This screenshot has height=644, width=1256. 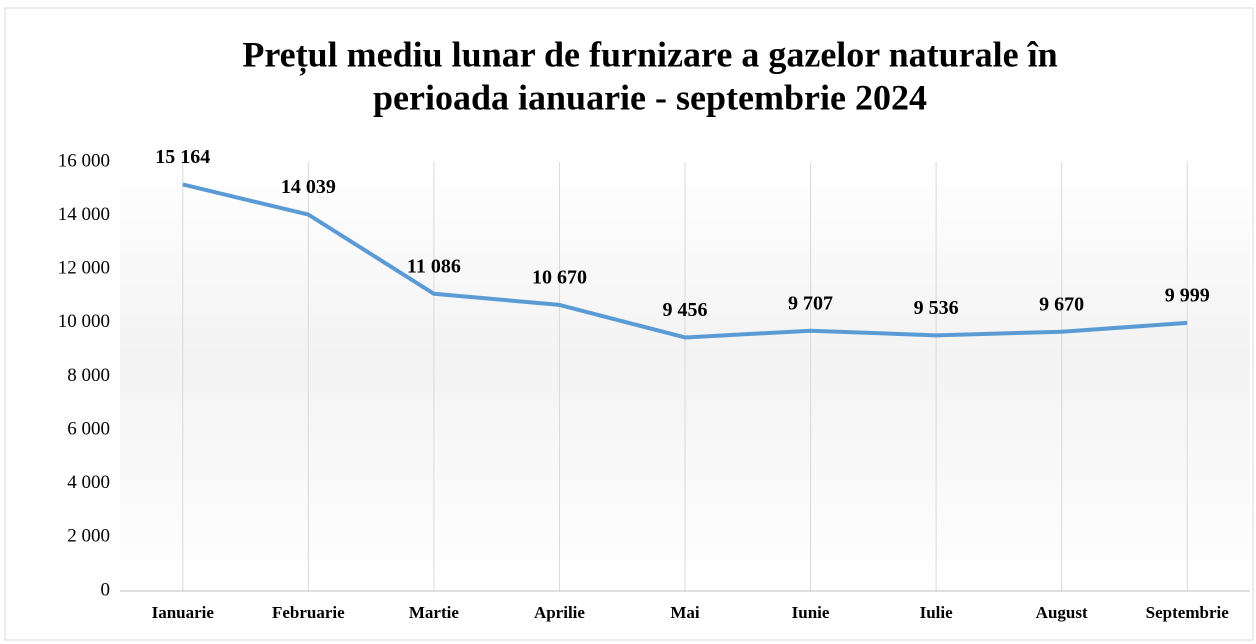 I want to click on data-label: 9 536, so click(x=936, y=308).